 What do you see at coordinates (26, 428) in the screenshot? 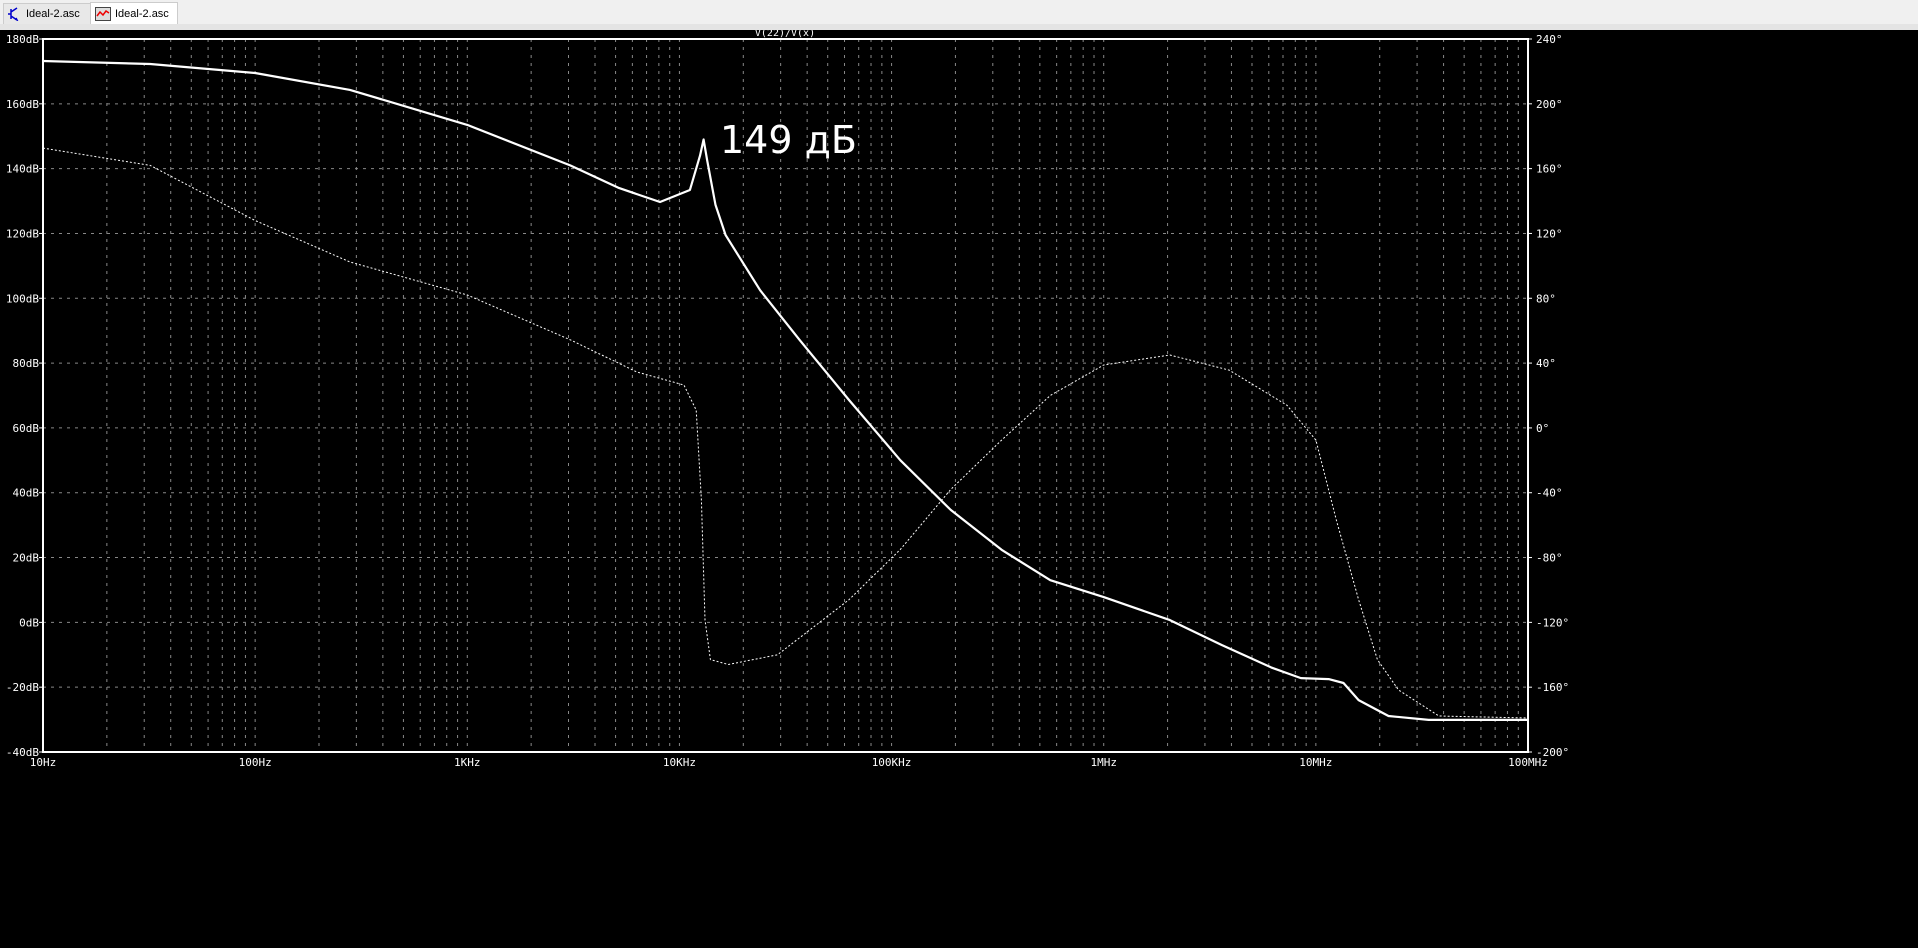
I see `y-left-tick-label: 60dB` at bounding box center [26, 428].